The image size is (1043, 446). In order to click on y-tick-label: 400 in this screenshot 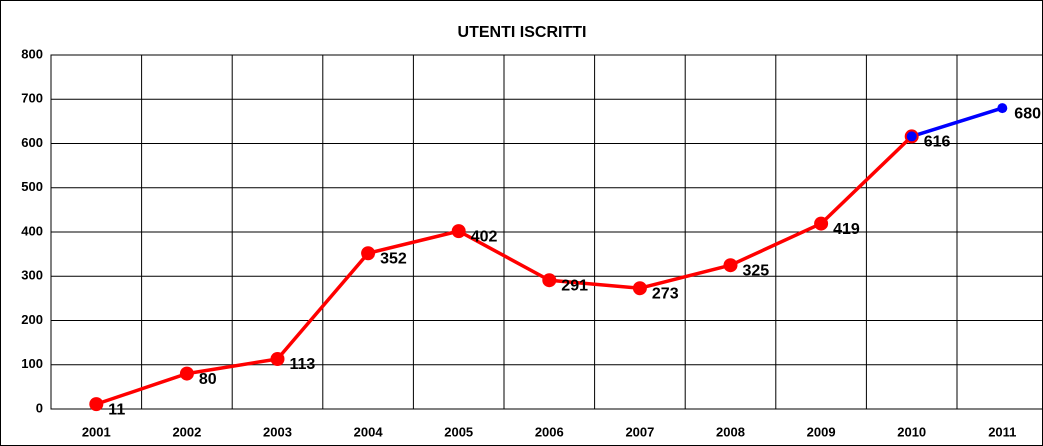, I will do `click(32, 230)`.